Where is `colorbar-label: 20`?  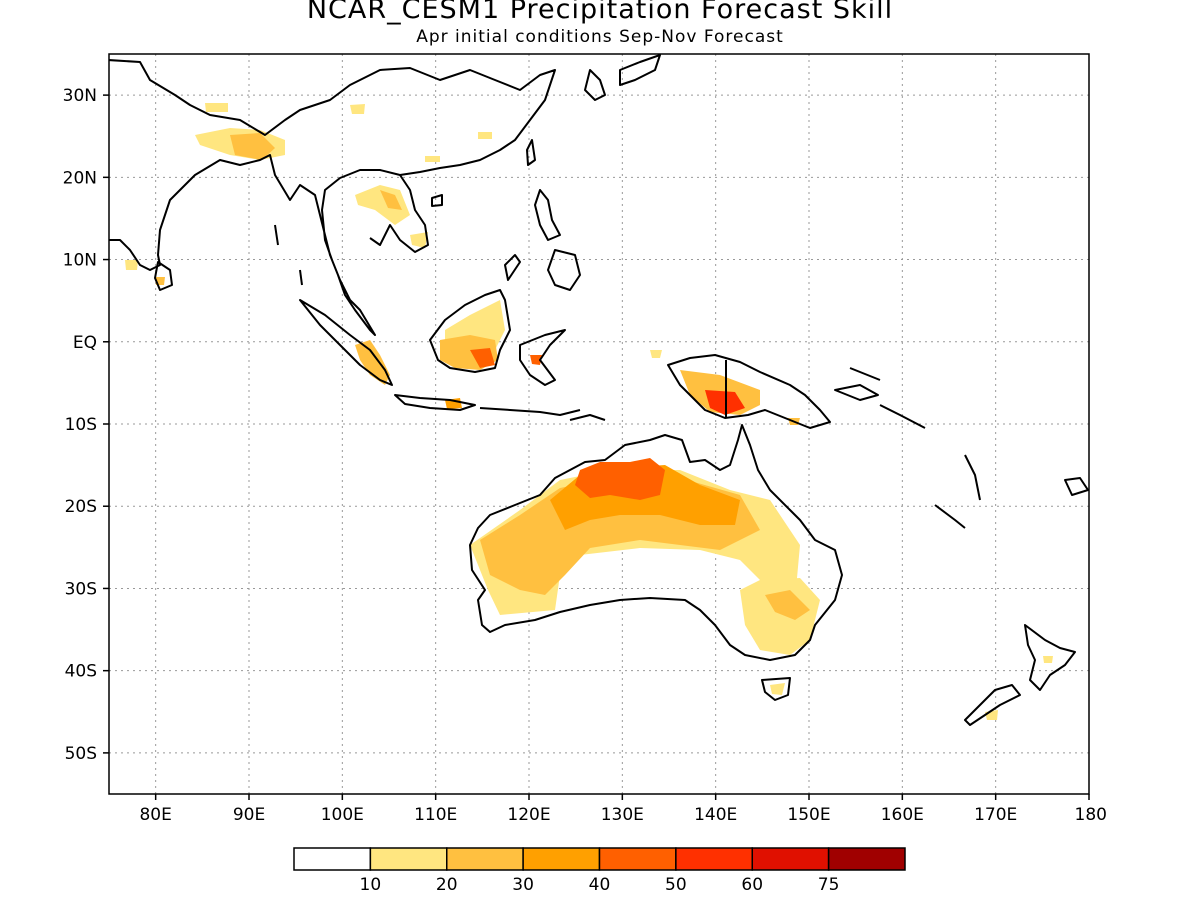 colorbar-label: 20 is located at coordinates (447, 885).